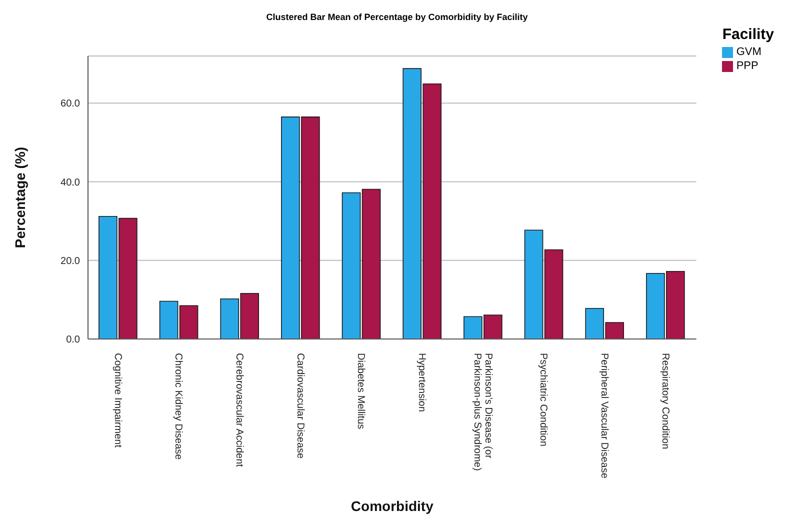 The width and height of the screenshot is (794, 527). What do you see at coordinates (482, 412) in the screenshot?
I see `x-tick-label: Parkinson's Disease (or Parkinson-plus Syndrome)` at bounding box center [482, 412].